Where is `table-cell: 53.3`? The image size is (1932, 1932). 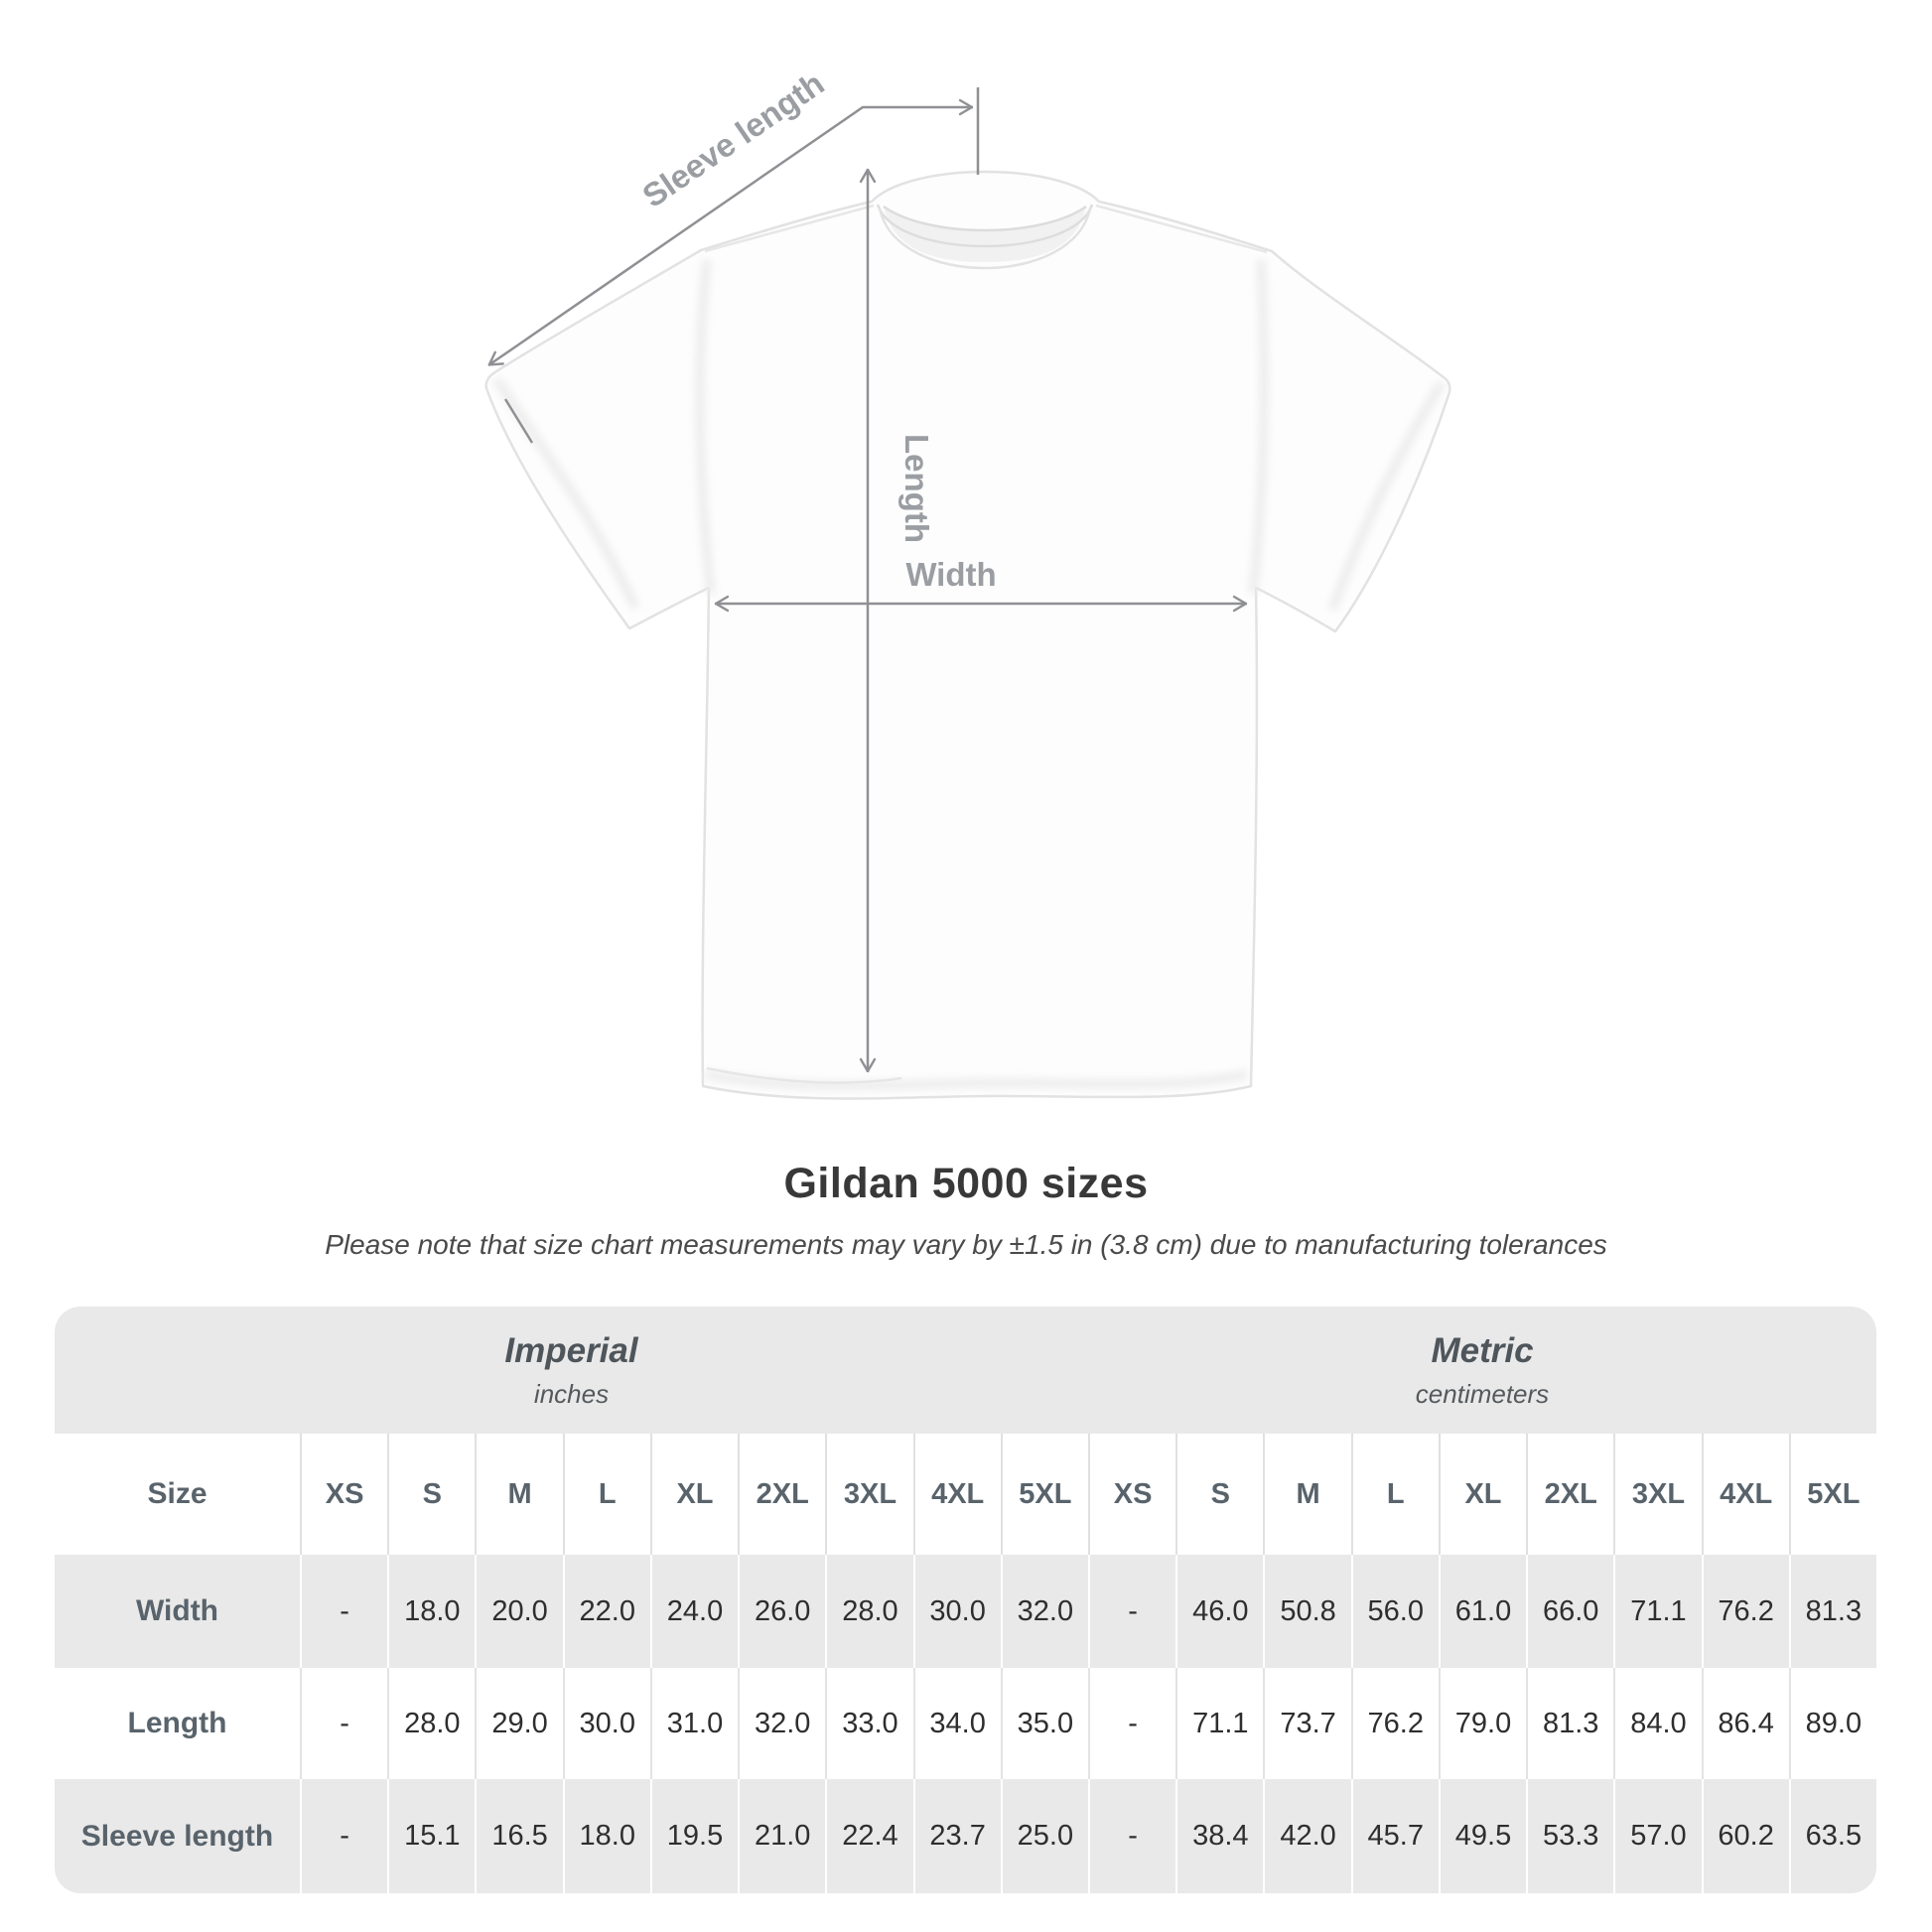 table-cell: 53.3 is located at coordinates (1570, 1836).